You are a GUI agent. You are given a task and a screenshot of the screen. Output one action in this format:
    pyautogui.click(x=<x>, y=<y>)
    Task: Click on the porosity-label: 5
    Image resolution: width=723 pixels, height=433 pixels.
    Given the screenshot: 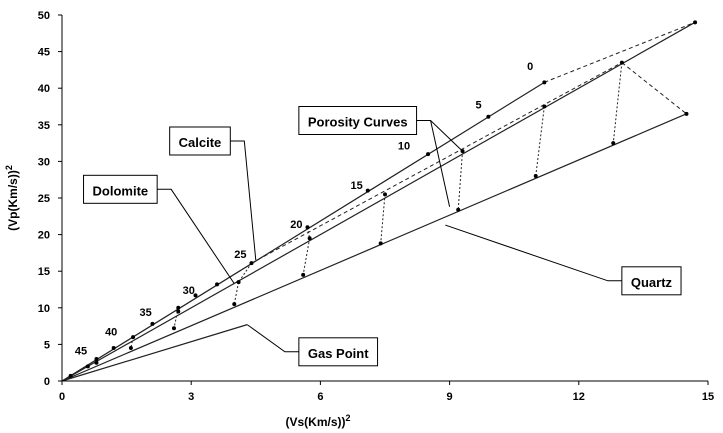 What is the action you would take?
    pyautogui.click(x=478, y=106)
    